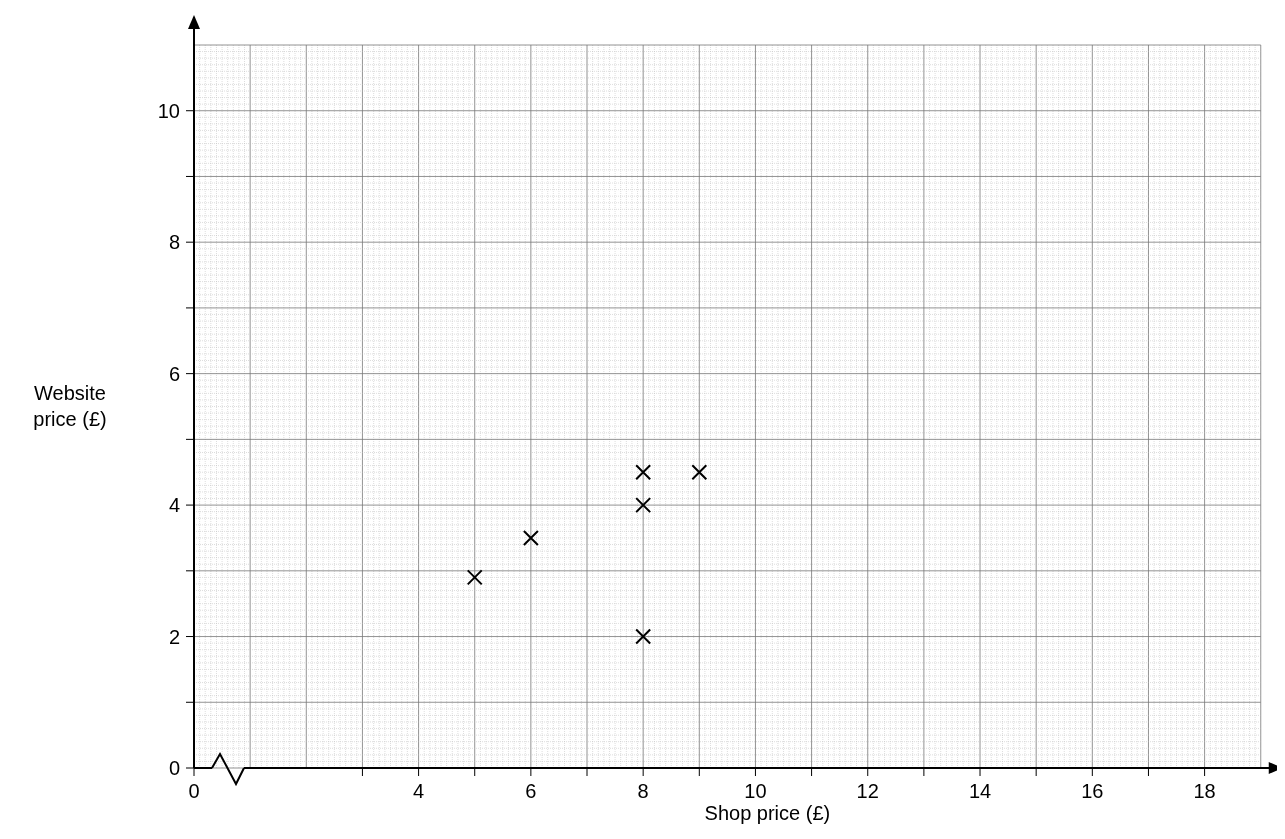 Image resolution: width=1285 pixels, height=839 pixels. What do you see at coordinates (174, 373) in the screenshot?
I see `y-tick-label: 6` at bounding box center [174, 373].